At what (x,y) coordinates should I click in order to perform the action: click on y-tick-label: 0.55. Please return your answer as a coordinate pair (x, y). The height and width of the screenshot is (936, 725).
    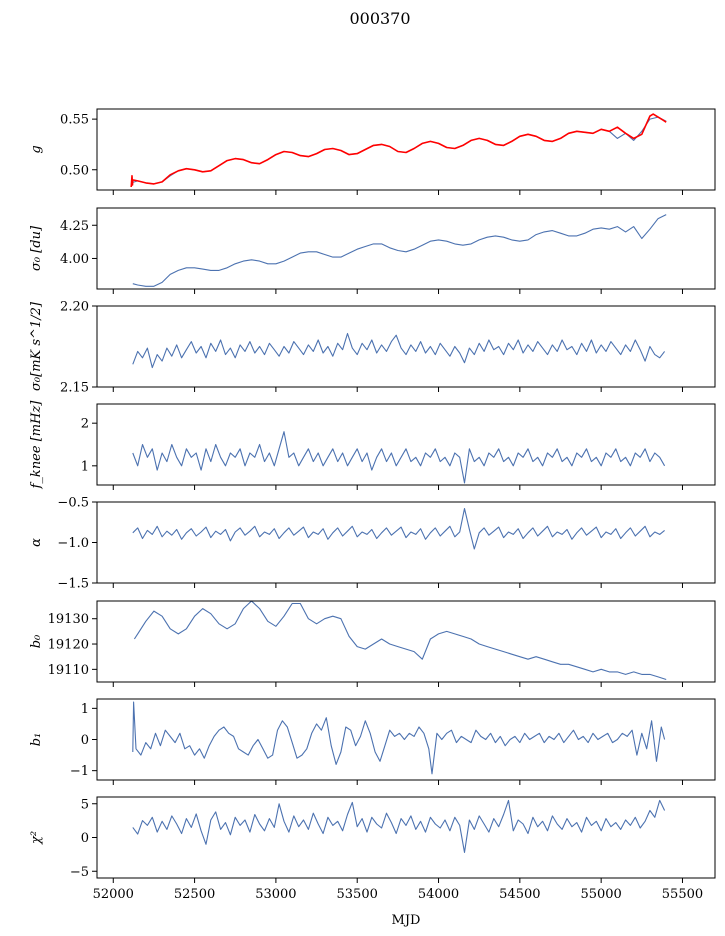
    Looking at the image, I should click on (74, 120).